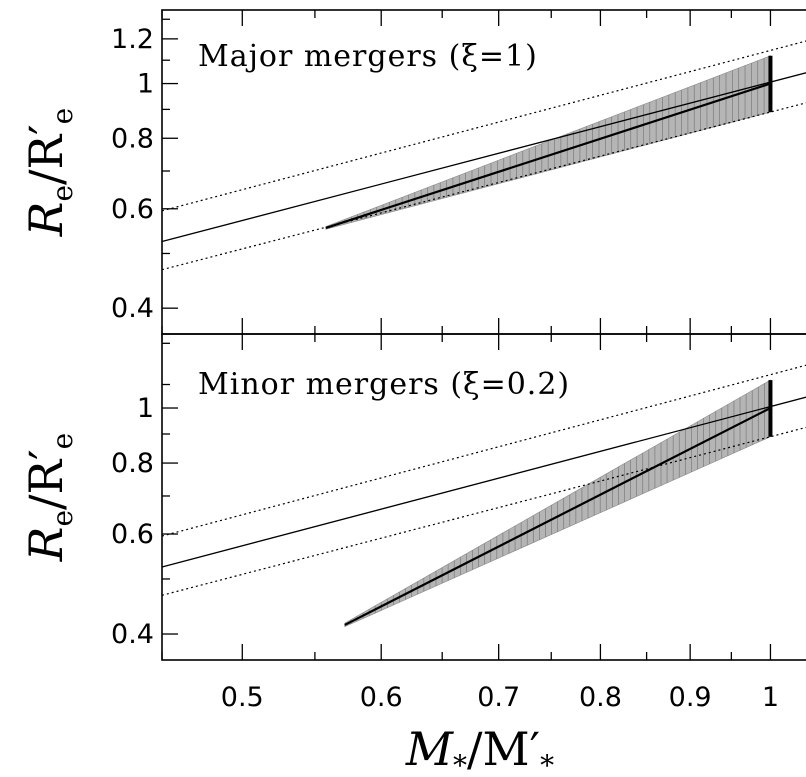 This screenshot has height=777, width=806. What do you see at coordinates (381, 697) in the screenshot?
I see `x-tick-label: 0.6` at bounding box center [381, 697].